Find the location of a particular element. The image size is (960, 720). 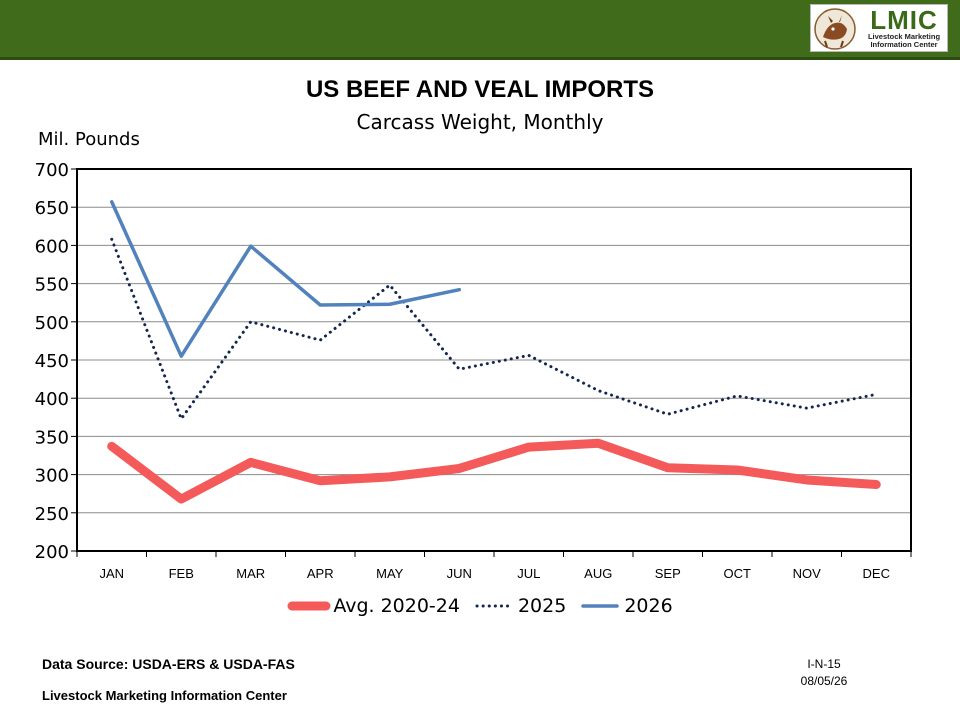

x-tick-label: APR is located at coordinates (320, 573).